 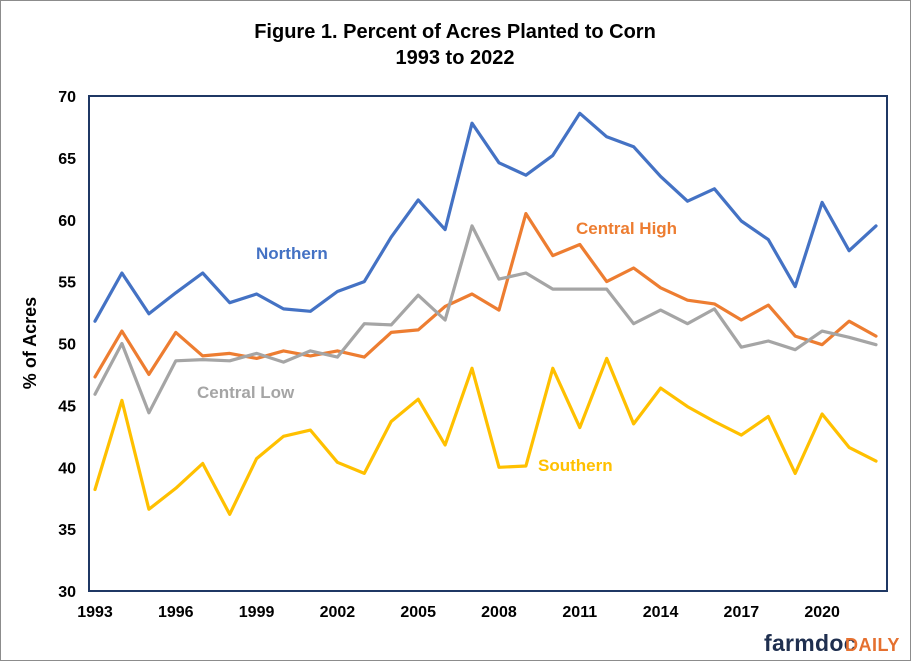 What do you see at coordinates (67, 468) in the screenshot?
I see `y-tick-label: 40` at bounding box center [67, 468].